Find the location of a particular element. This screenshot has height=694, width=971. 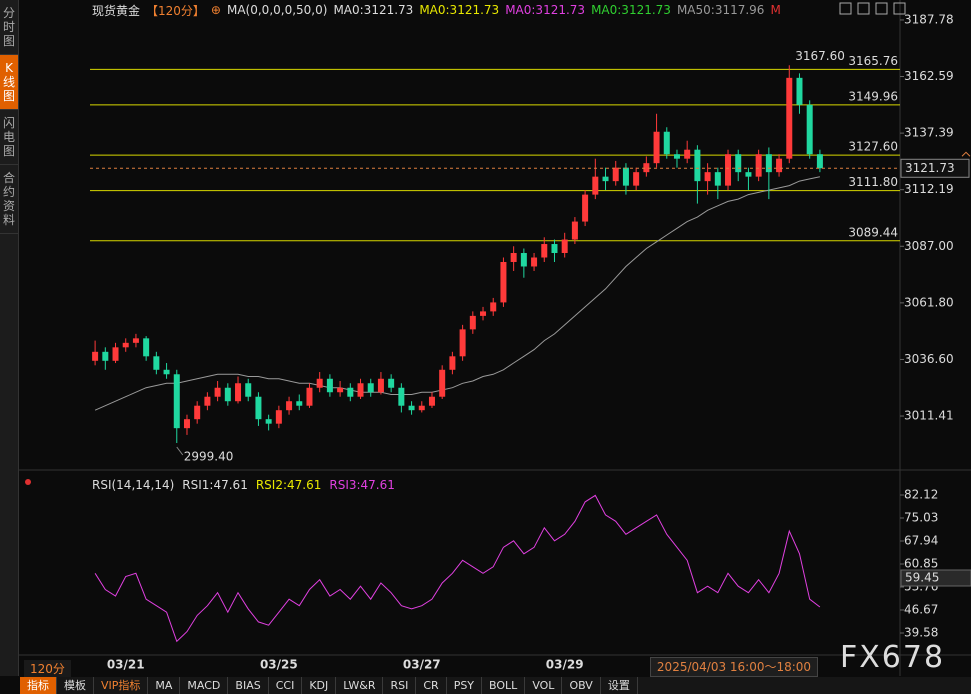

x-tick-label: 03/21 is located at coordinates (126, 665).